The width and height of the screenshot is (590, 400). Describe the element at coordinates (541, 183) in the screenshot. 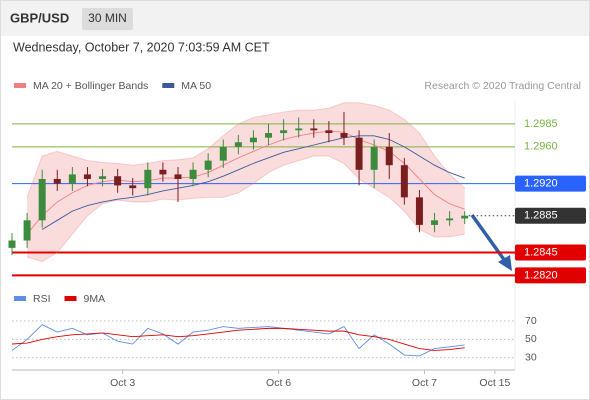

I see `level-label: 1.2920` at that location.